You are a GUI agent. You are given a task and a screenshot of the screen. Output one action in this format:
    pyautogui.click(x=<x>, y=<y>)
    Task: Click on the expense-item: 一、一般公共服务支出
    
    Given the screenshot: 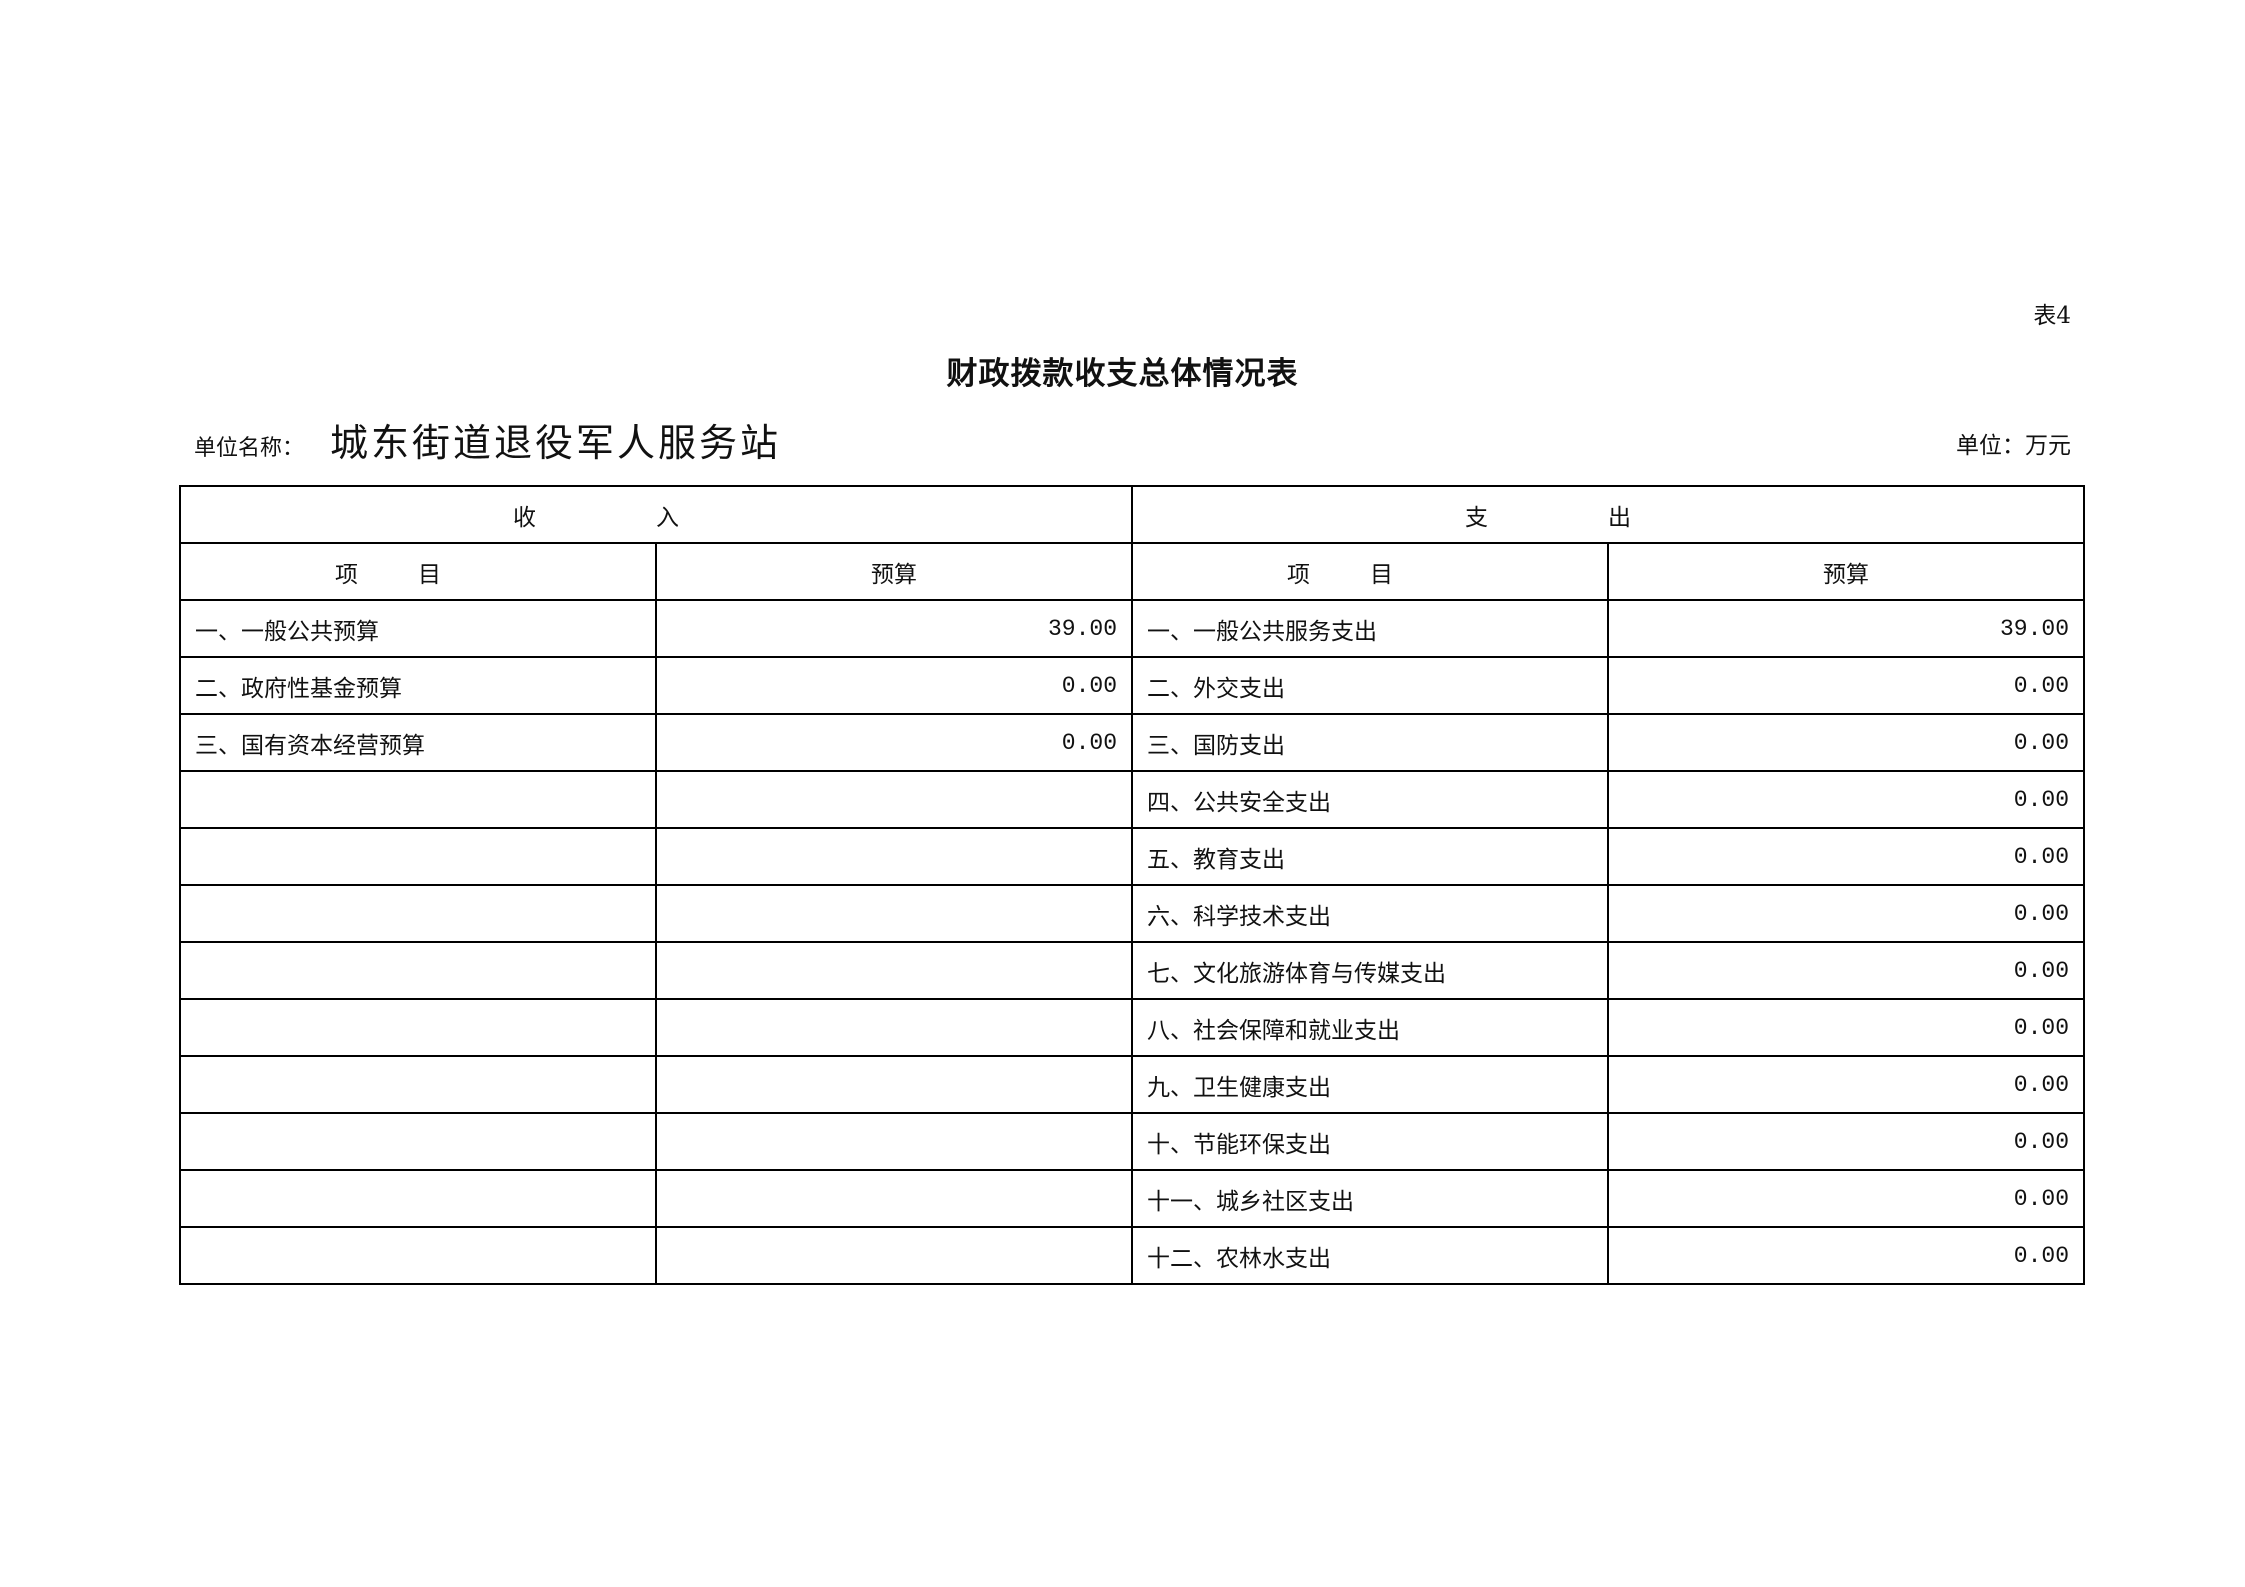 What is the action you would take?
    pyautogui.click(x=1370, y=628)
    